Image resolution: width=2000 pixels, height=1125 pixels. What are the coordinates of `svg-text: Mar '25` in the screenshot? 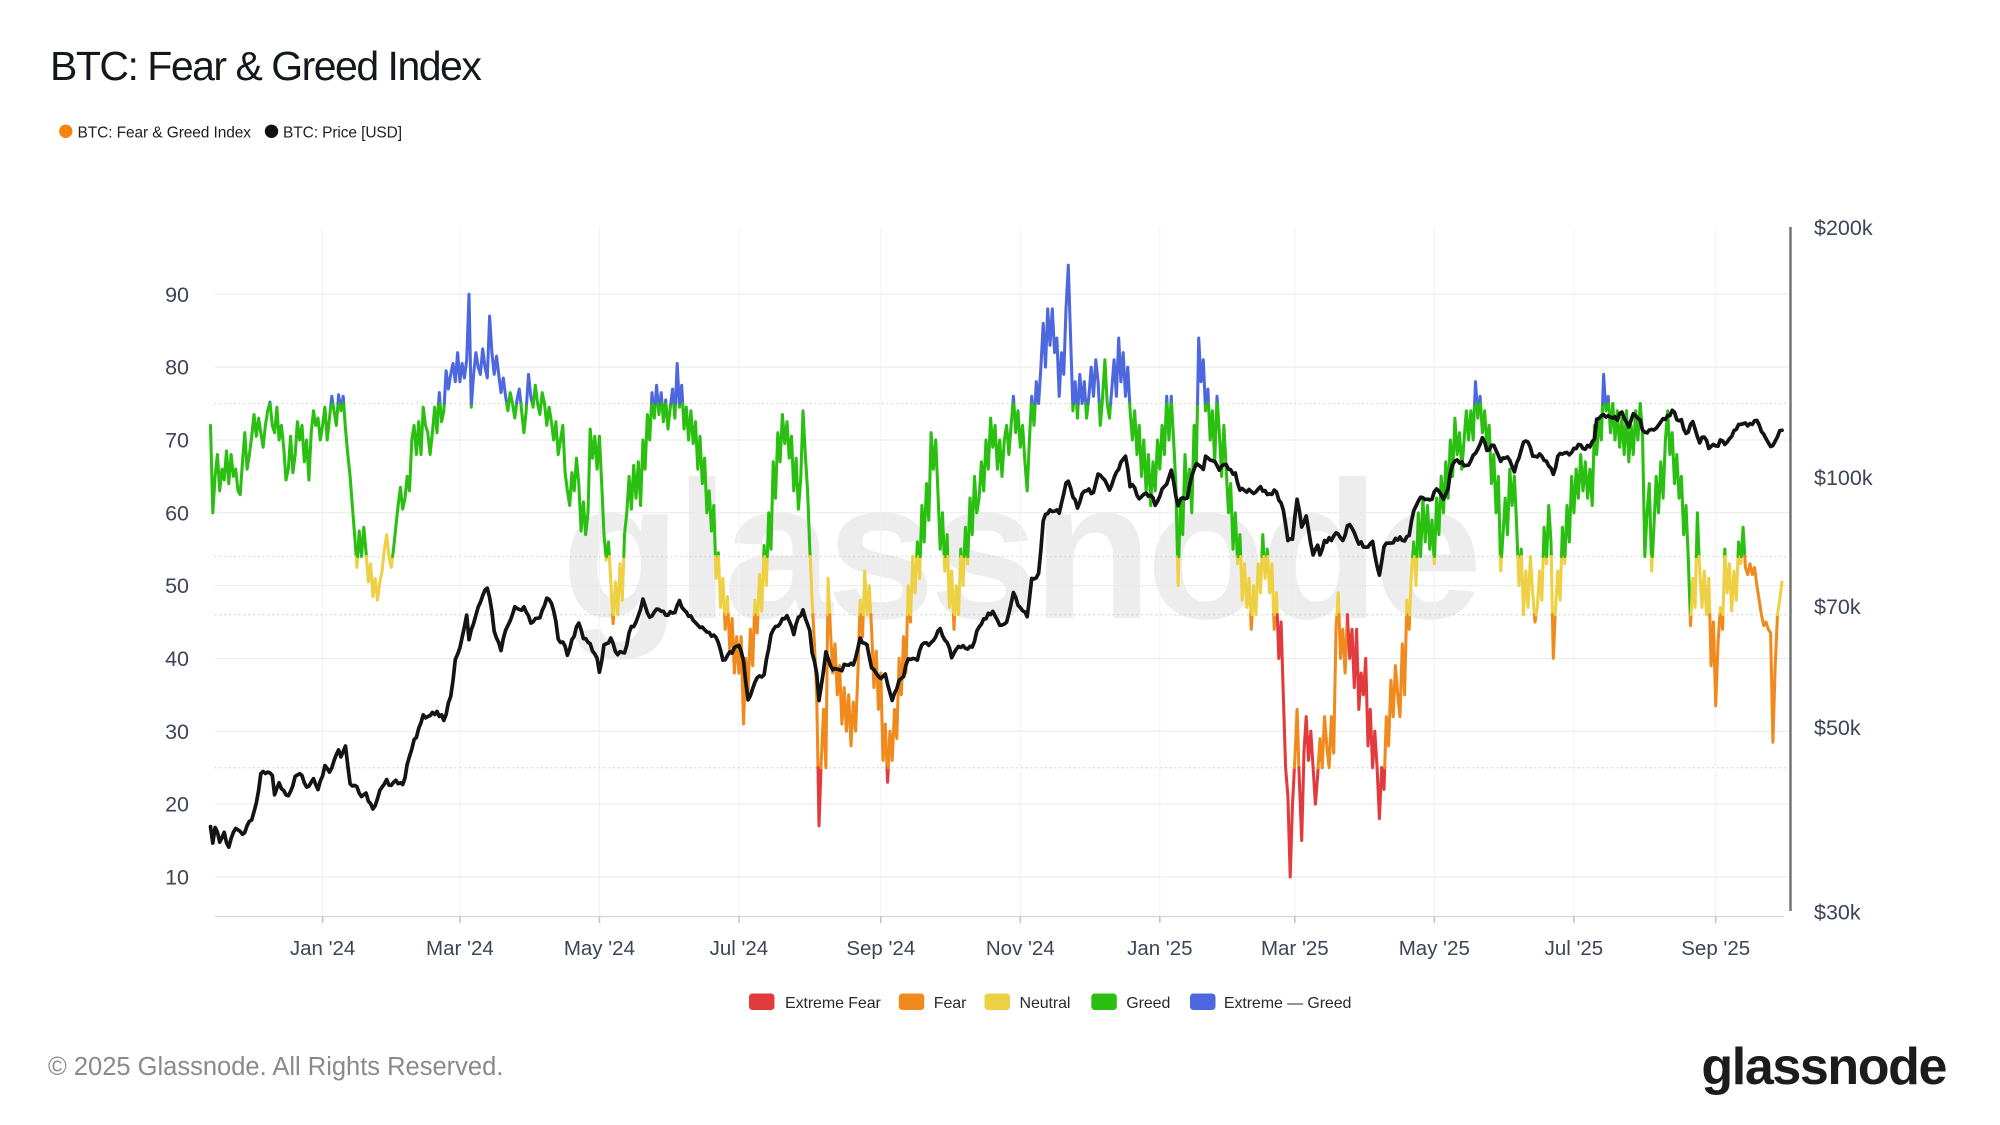 It's located at (1295, 948).